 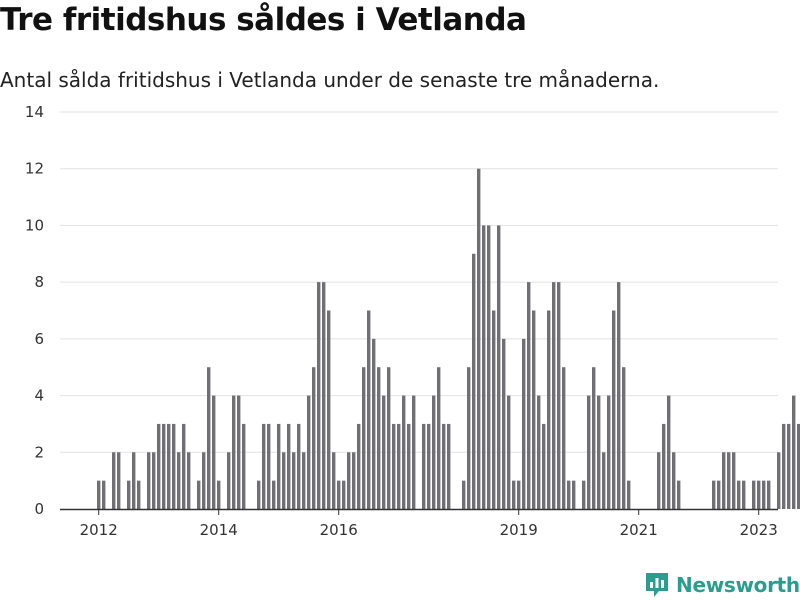 What do you see at coordinates (39, 339) in the screenshot?
I see `y-tick-label: 6` at bounding box center [39, 339].